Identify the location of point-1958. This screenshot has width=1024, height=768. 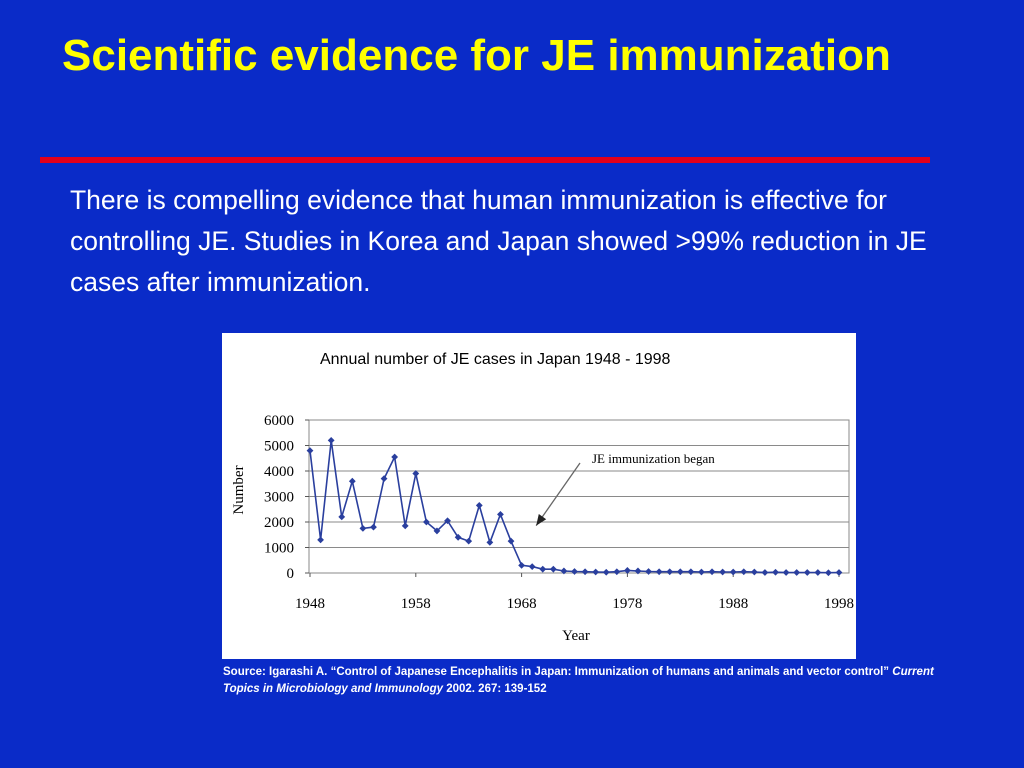
(416, 473).